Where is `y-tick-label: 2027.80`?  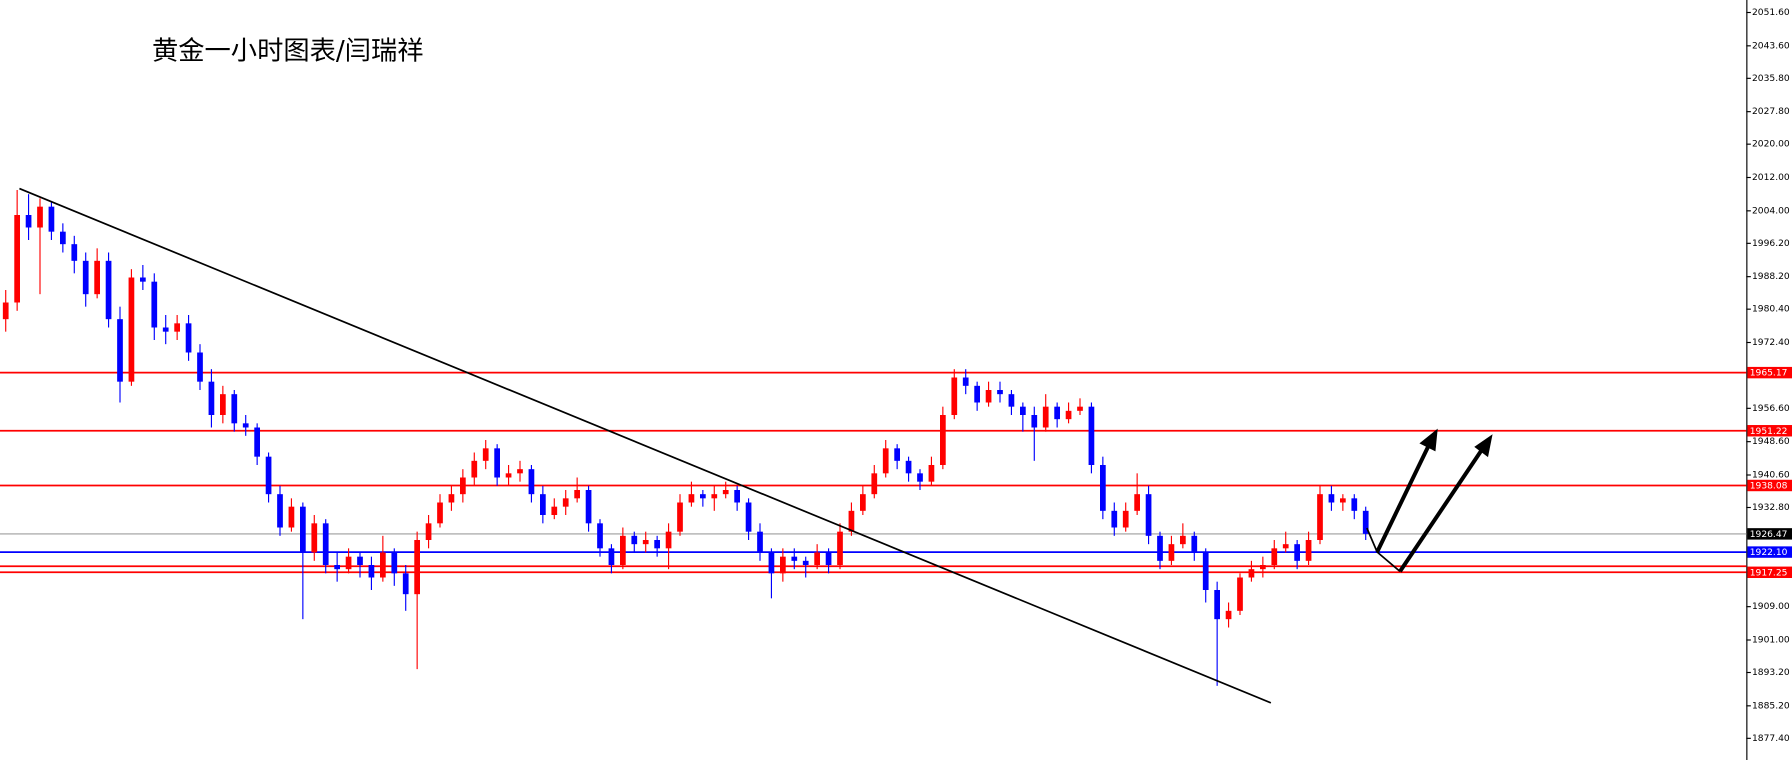 y-tick-label: 2027.80 is located at coordinates (1771, 112).